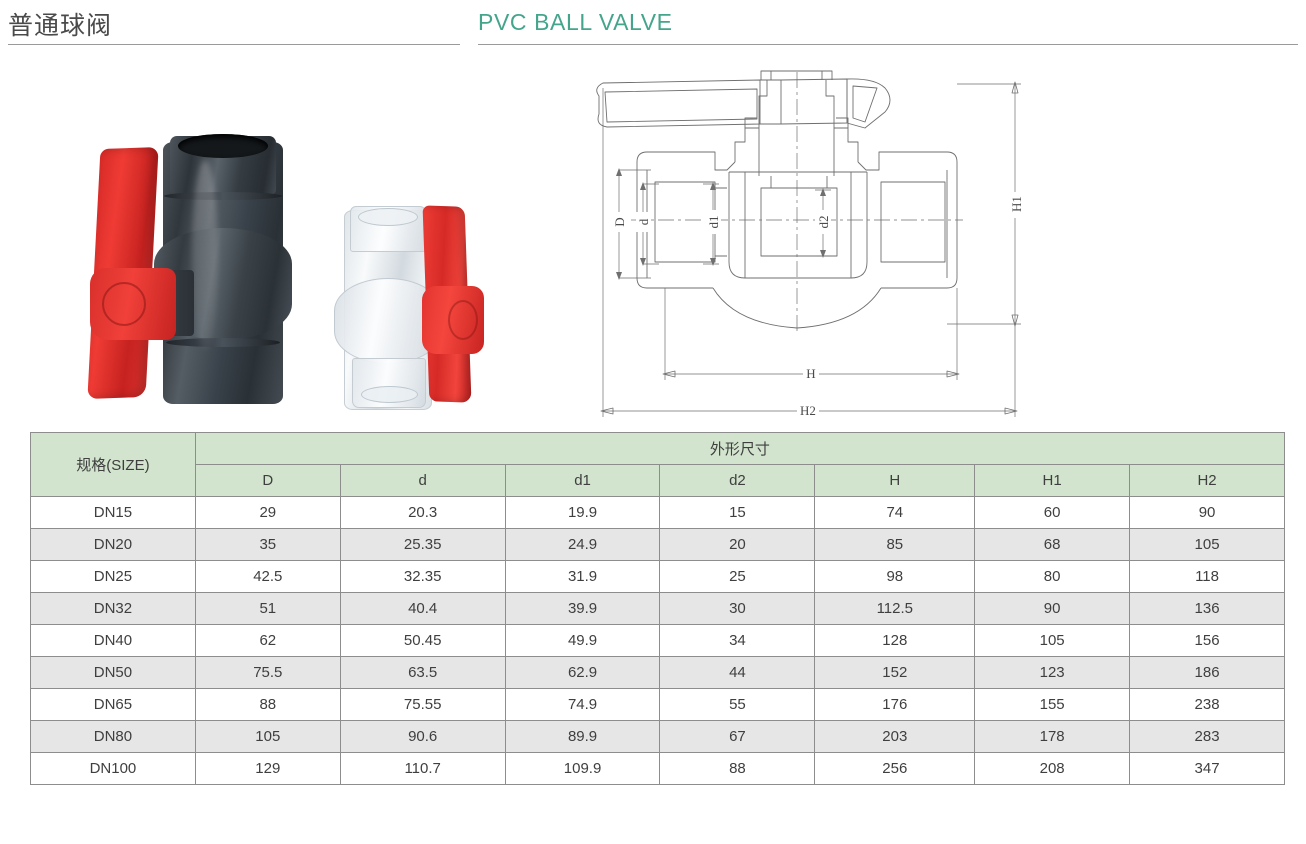 This screenshot has height=844, width=1306. What do you see at coordinates (737, 512) in the screenshot?
I see `cell-d2: 15` at bounding box center [737, 512].